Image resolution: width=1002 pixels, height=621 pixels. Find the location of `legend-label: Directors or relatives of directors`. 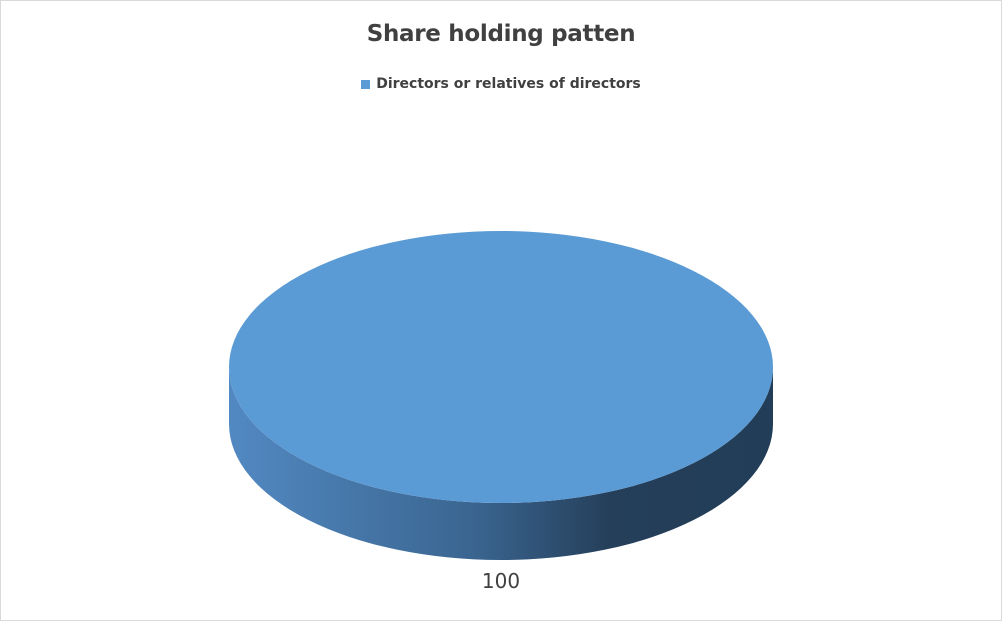

legend-label: Directors or relatives of directors is located at coordinates (508, 84).